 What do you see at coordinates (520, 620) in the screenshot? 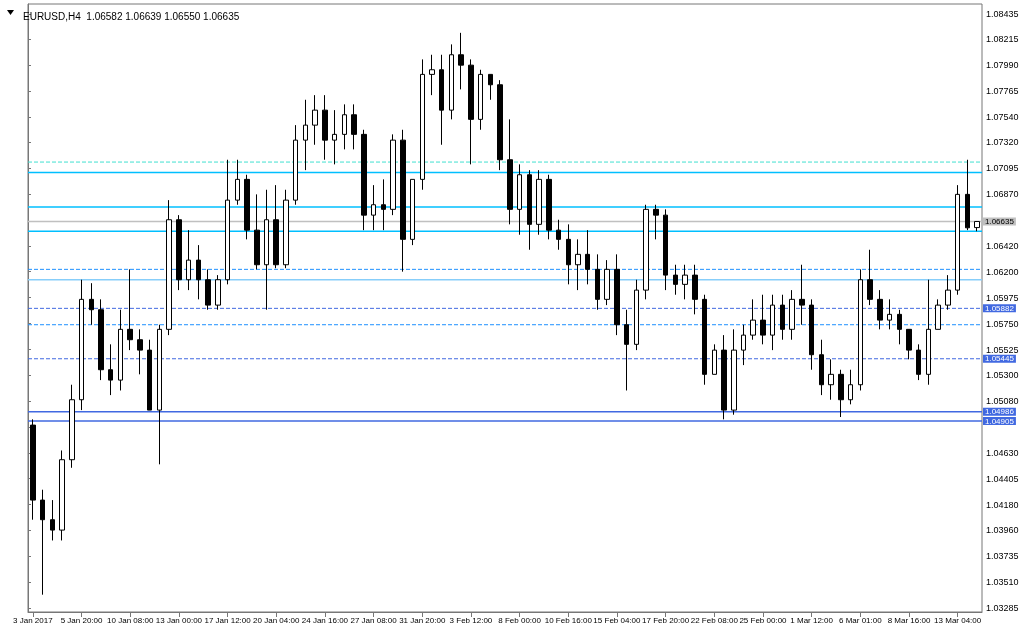
I see `x-tick-label: 8 Feb 00:00` at bounding box center [520, 620].